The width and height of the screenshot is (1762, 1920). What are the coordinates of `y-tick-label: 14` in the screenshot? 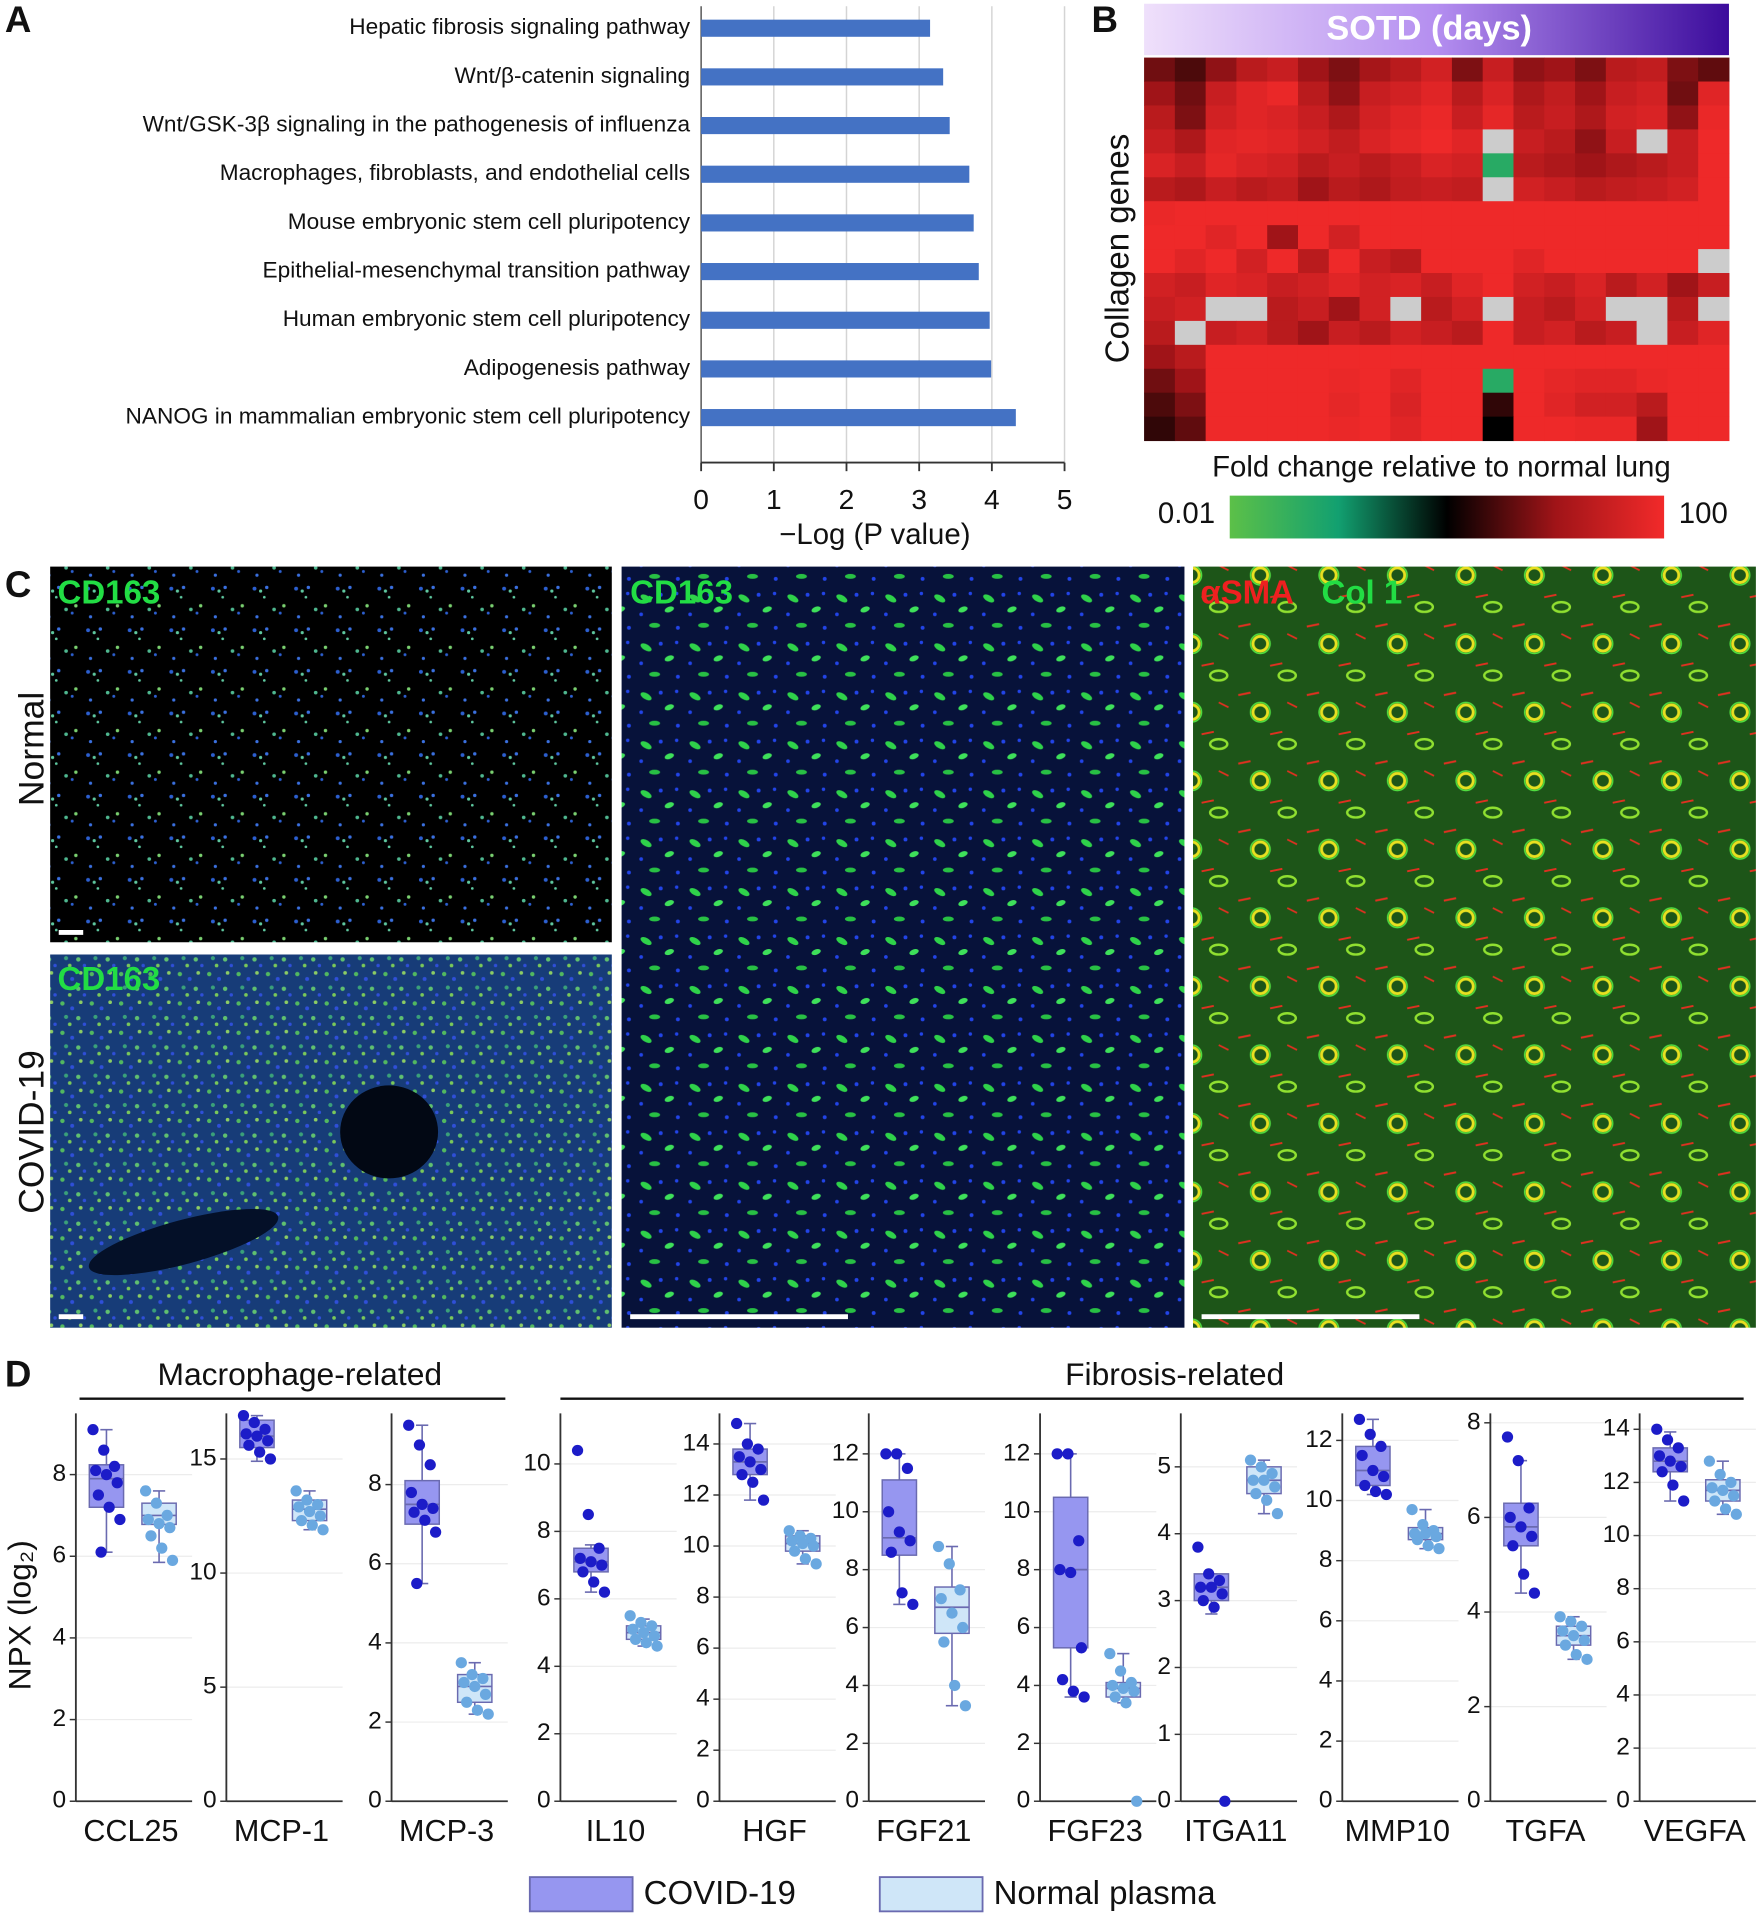 It's located at (695, 1442).